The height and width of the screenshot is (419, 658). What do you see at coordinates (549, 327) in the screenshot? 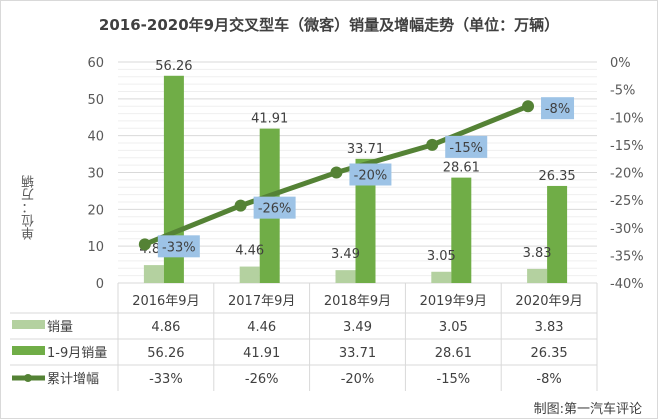
I see `table-cell: 3.83` at bounding box center [549, 327].